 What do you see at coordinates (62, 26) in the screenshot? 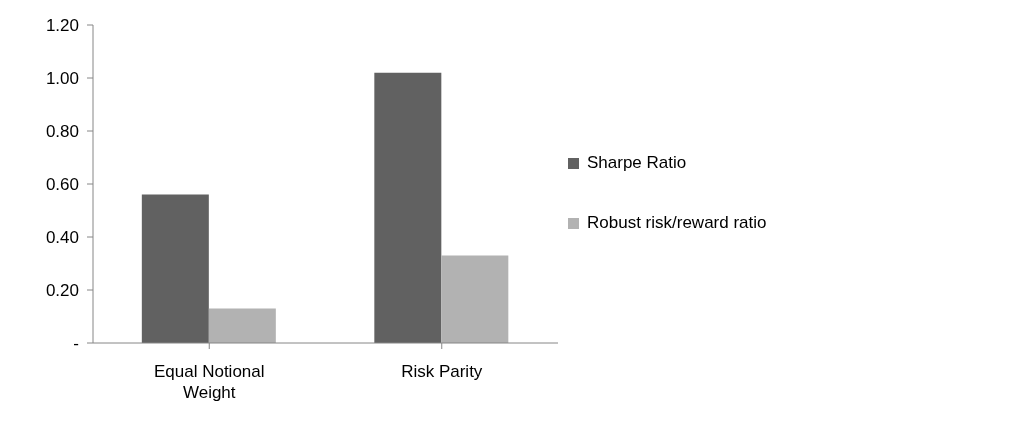
I see `y-tick-label: 1.20` at bounding box center [62, 26].